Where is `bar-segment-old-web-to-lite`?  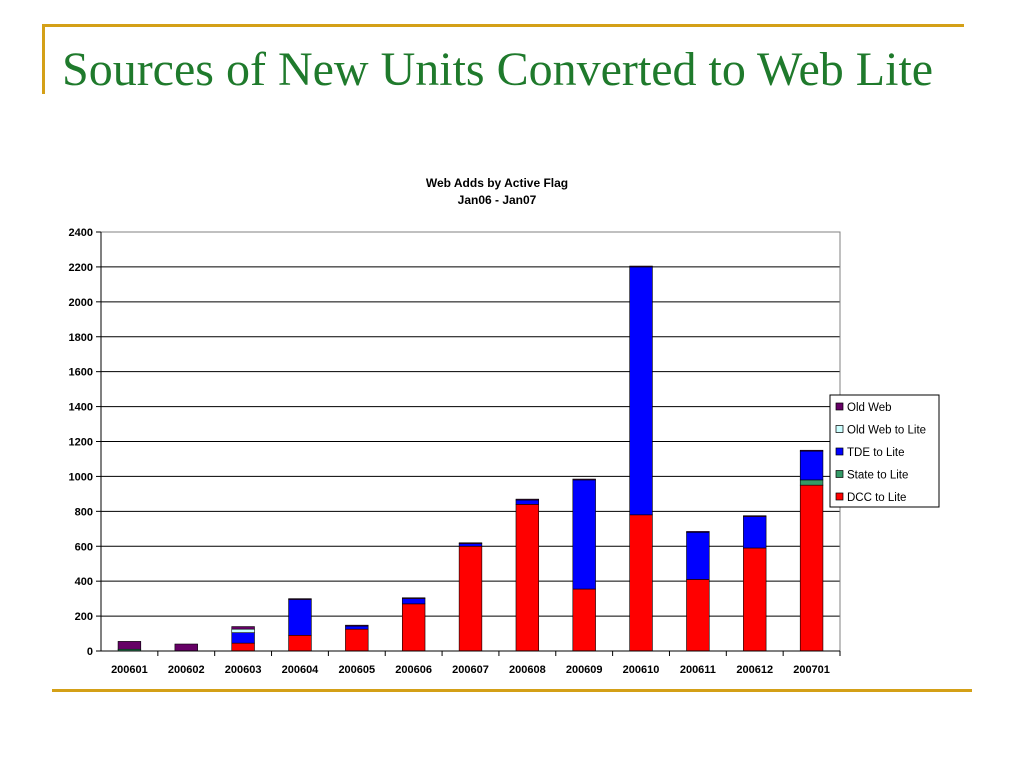
bar-segment-old-web-to-lite is located at coordinates (243, 630).